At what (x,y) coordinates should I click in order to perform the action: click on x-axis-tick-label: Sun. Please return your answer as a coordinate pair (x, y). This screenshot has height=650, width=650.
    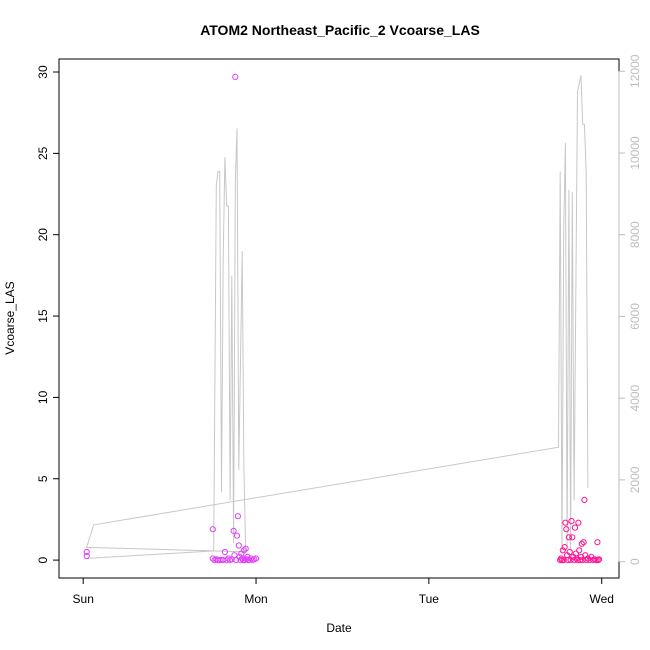
    Looking at the image, I should click on (83, 599).